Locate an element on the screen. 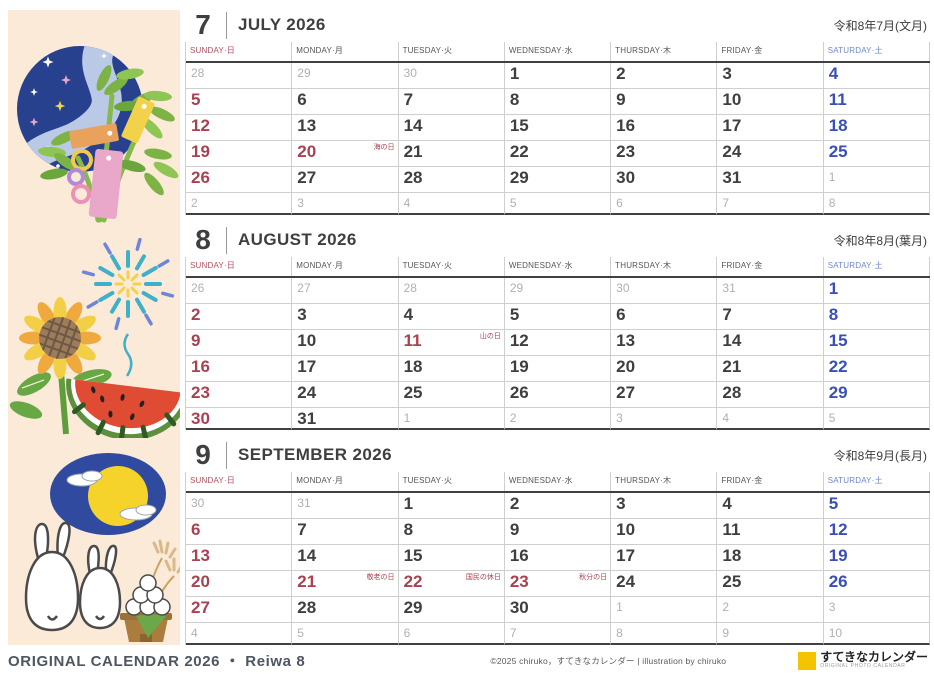 The width and height of the screenshot is (934, 683). week-row: 28 29 30 1 2 3 4 is located at coordinates (558, 76).